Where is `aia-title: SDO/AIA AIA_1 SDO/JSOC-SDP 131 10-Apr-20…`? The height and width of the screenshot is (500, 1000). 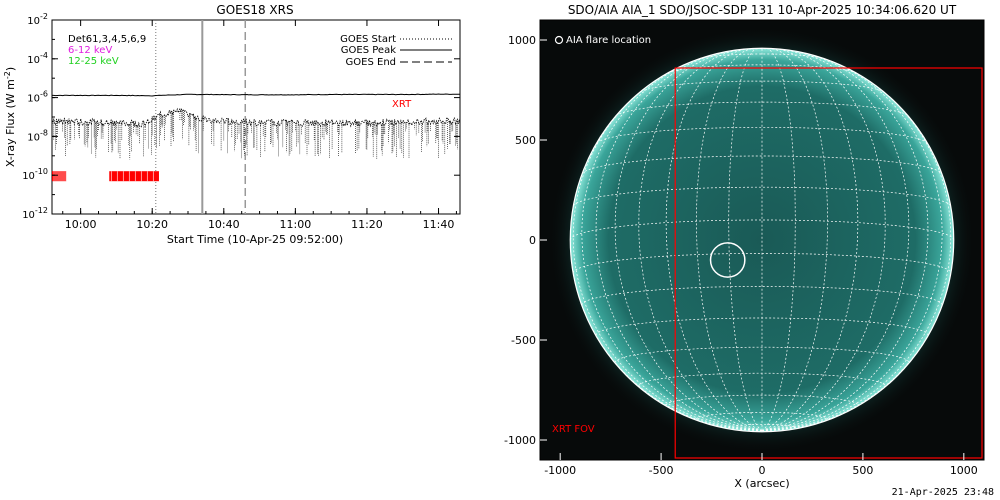
aia-title: SDO/AIA AIA_1 SDO/JSOC-SDP 131 10-Apr-20… is located at coordinates (762, 10).